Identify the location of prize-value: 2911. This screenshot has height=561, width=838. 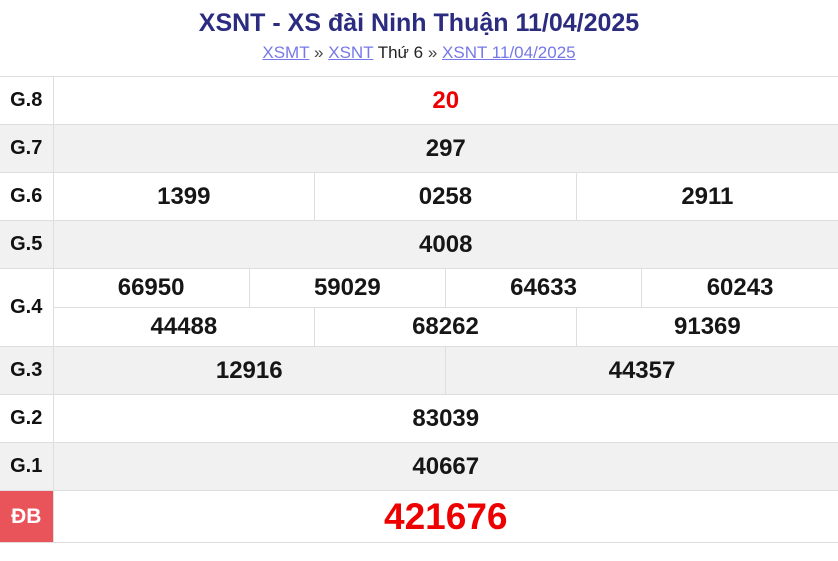
(706, 196).